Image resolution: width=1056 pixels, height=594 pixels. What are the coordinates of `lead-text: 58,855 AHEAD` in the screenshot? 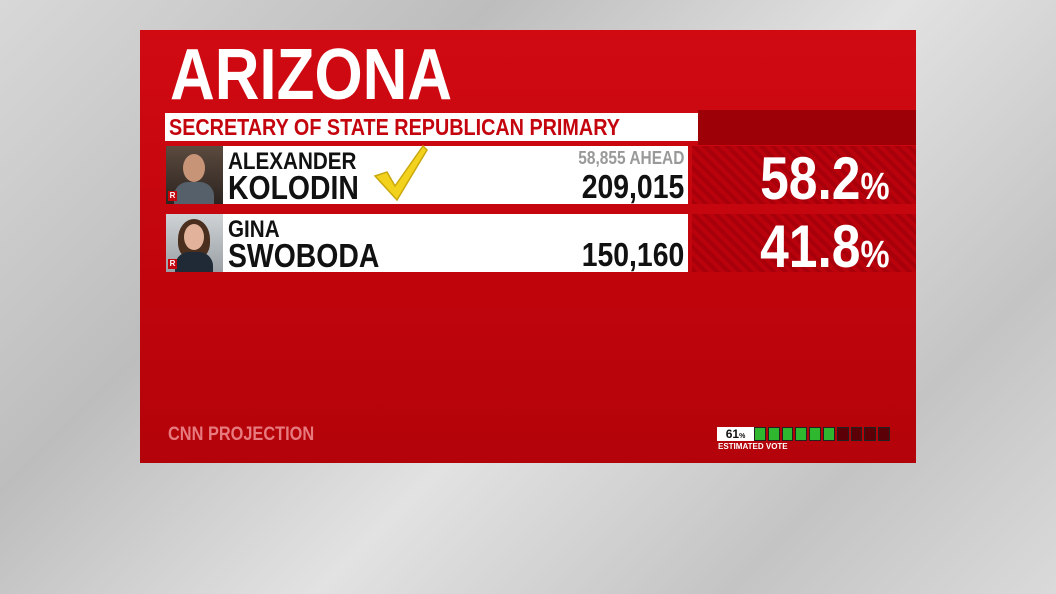 It's located at (630, 158).